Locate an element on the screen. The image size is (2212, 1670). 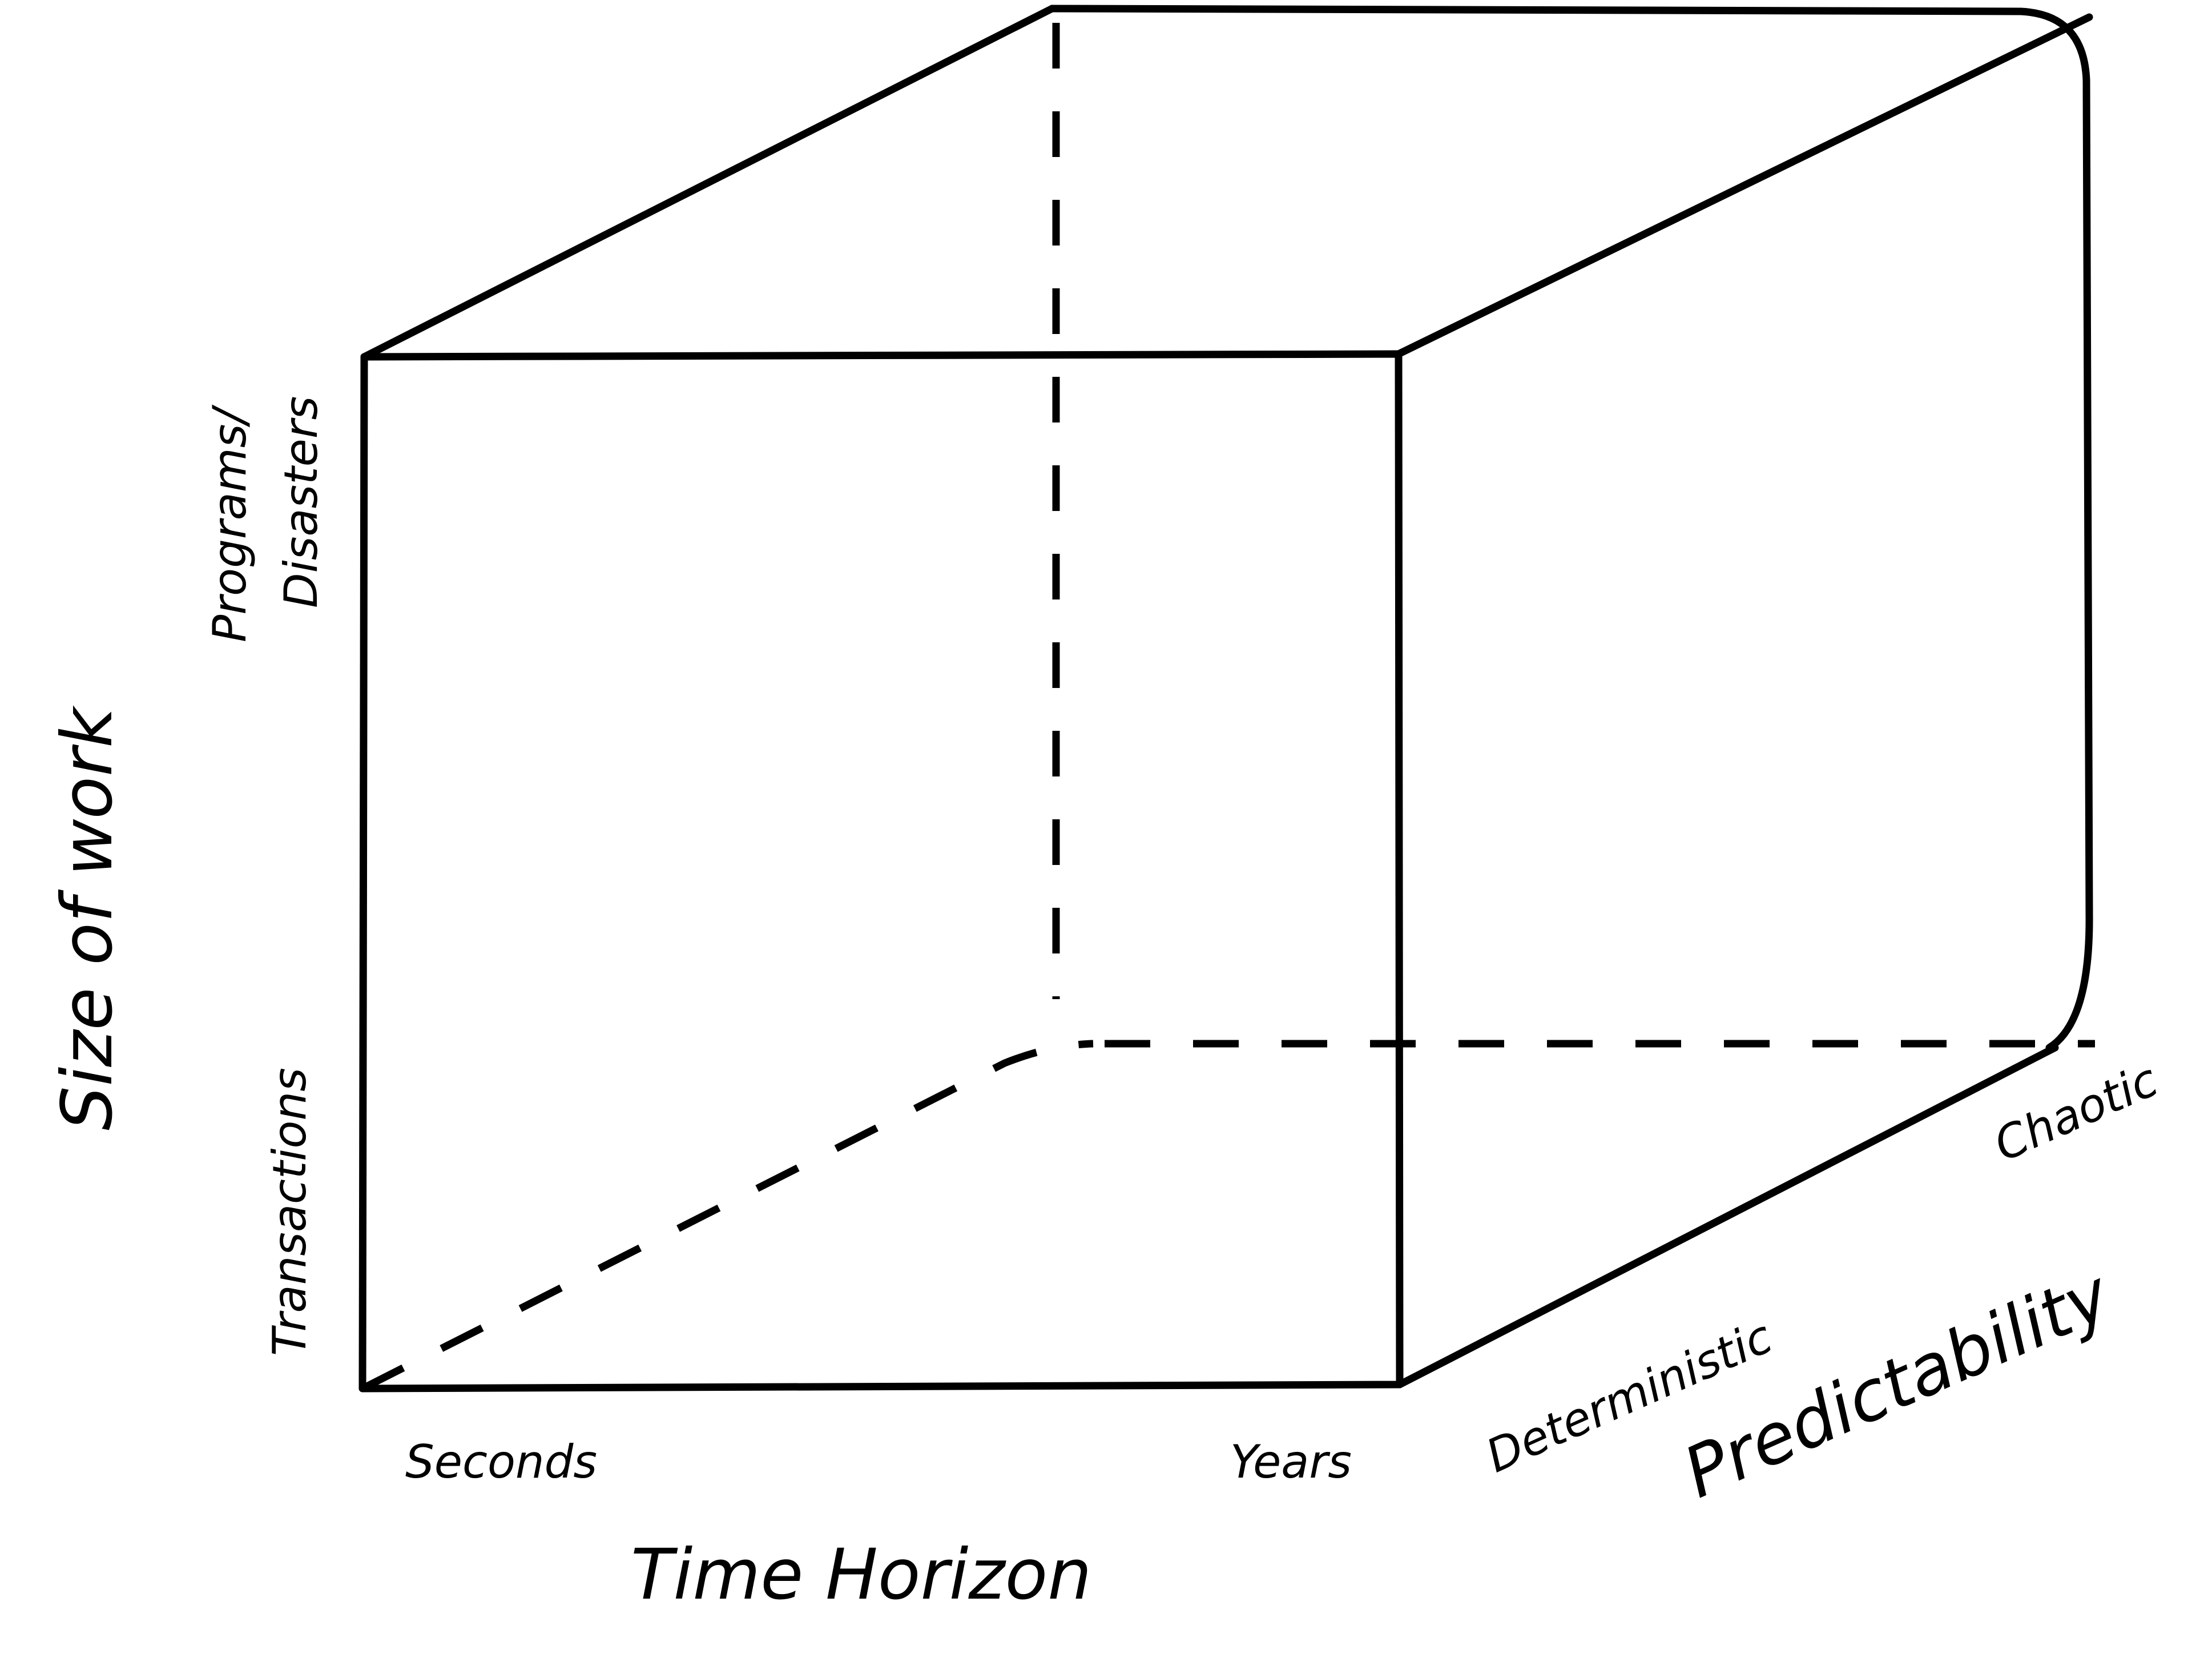
vertical-high-label-line1: Programs/ is located at coordinates (229, 523).